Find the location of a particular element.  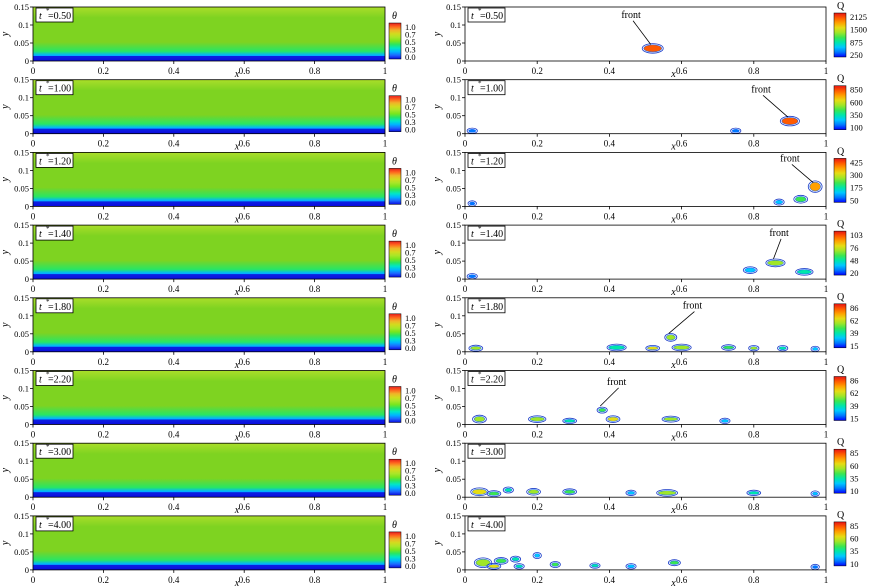

time-label: t *=3.00 is located at coordinates (54, 451).